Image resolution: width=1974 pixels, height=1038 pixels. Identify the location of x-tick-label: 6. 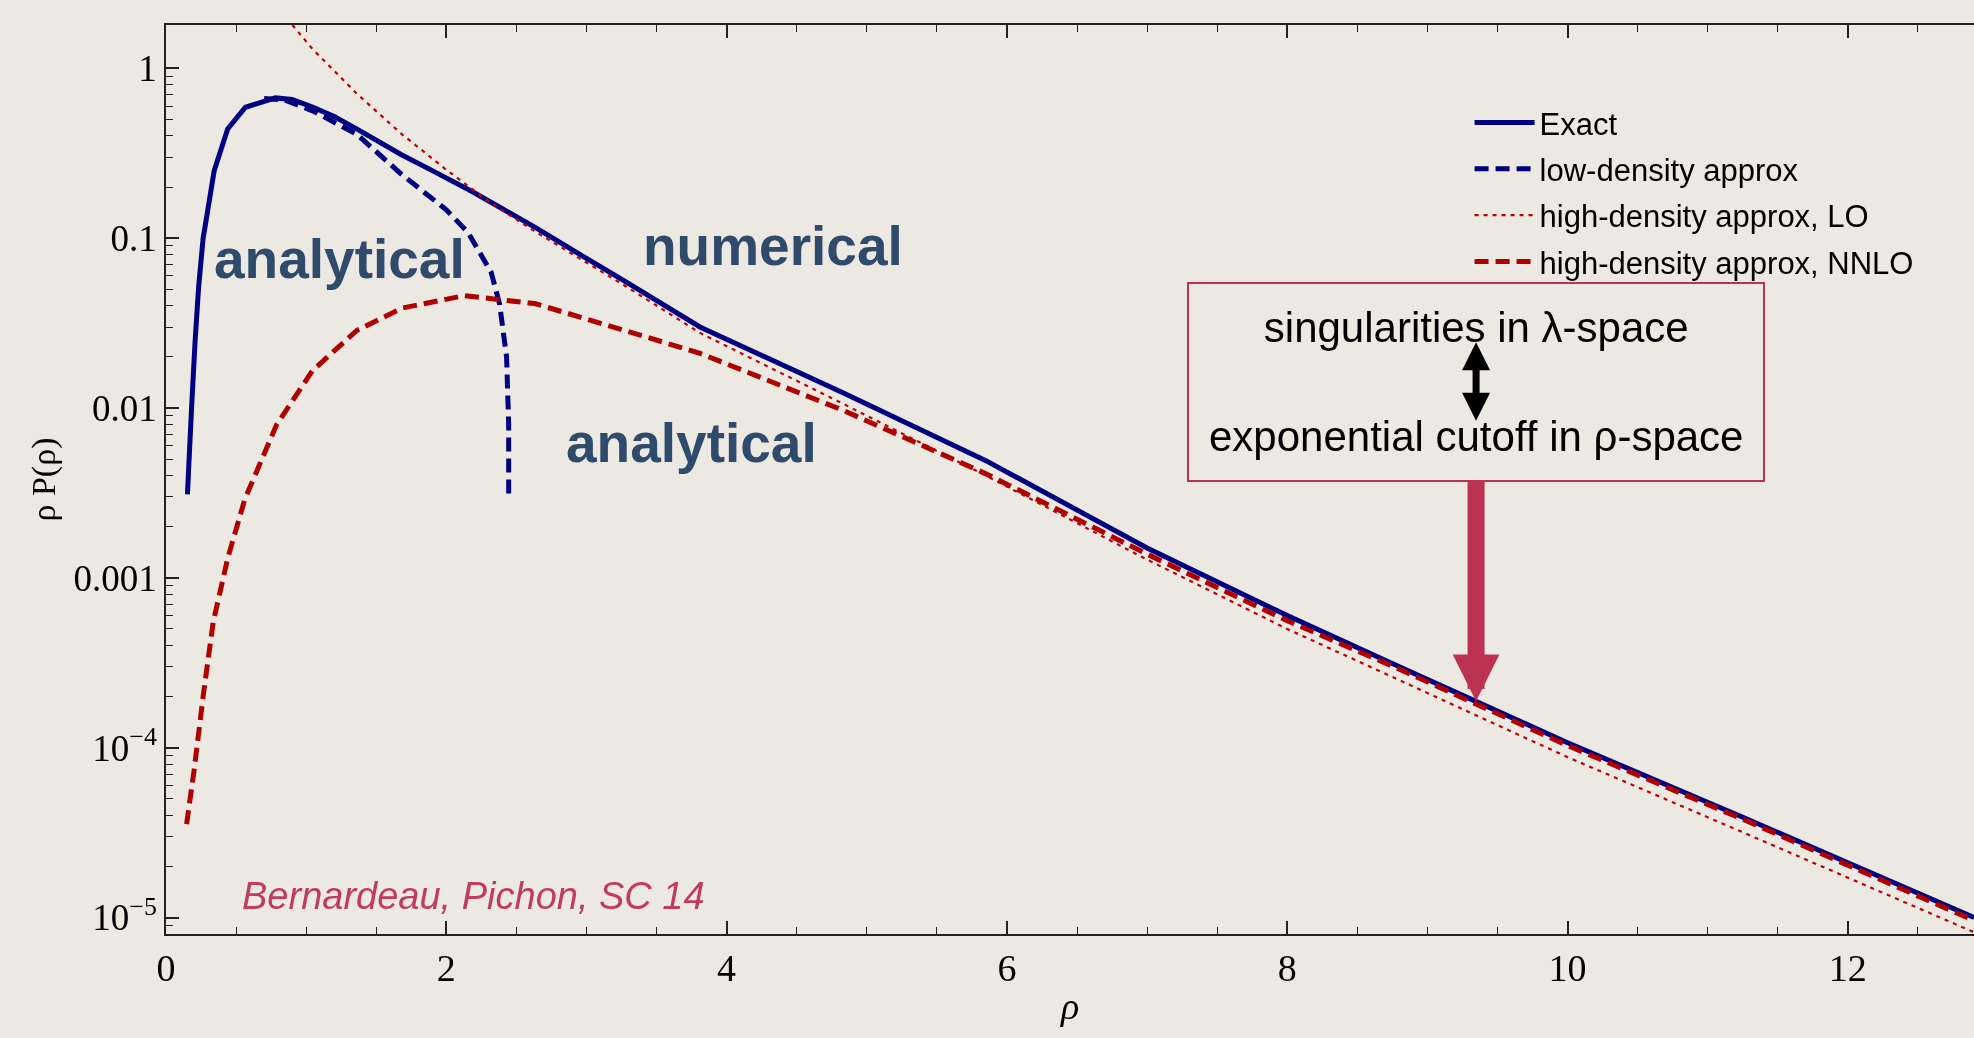
(1007, 968).